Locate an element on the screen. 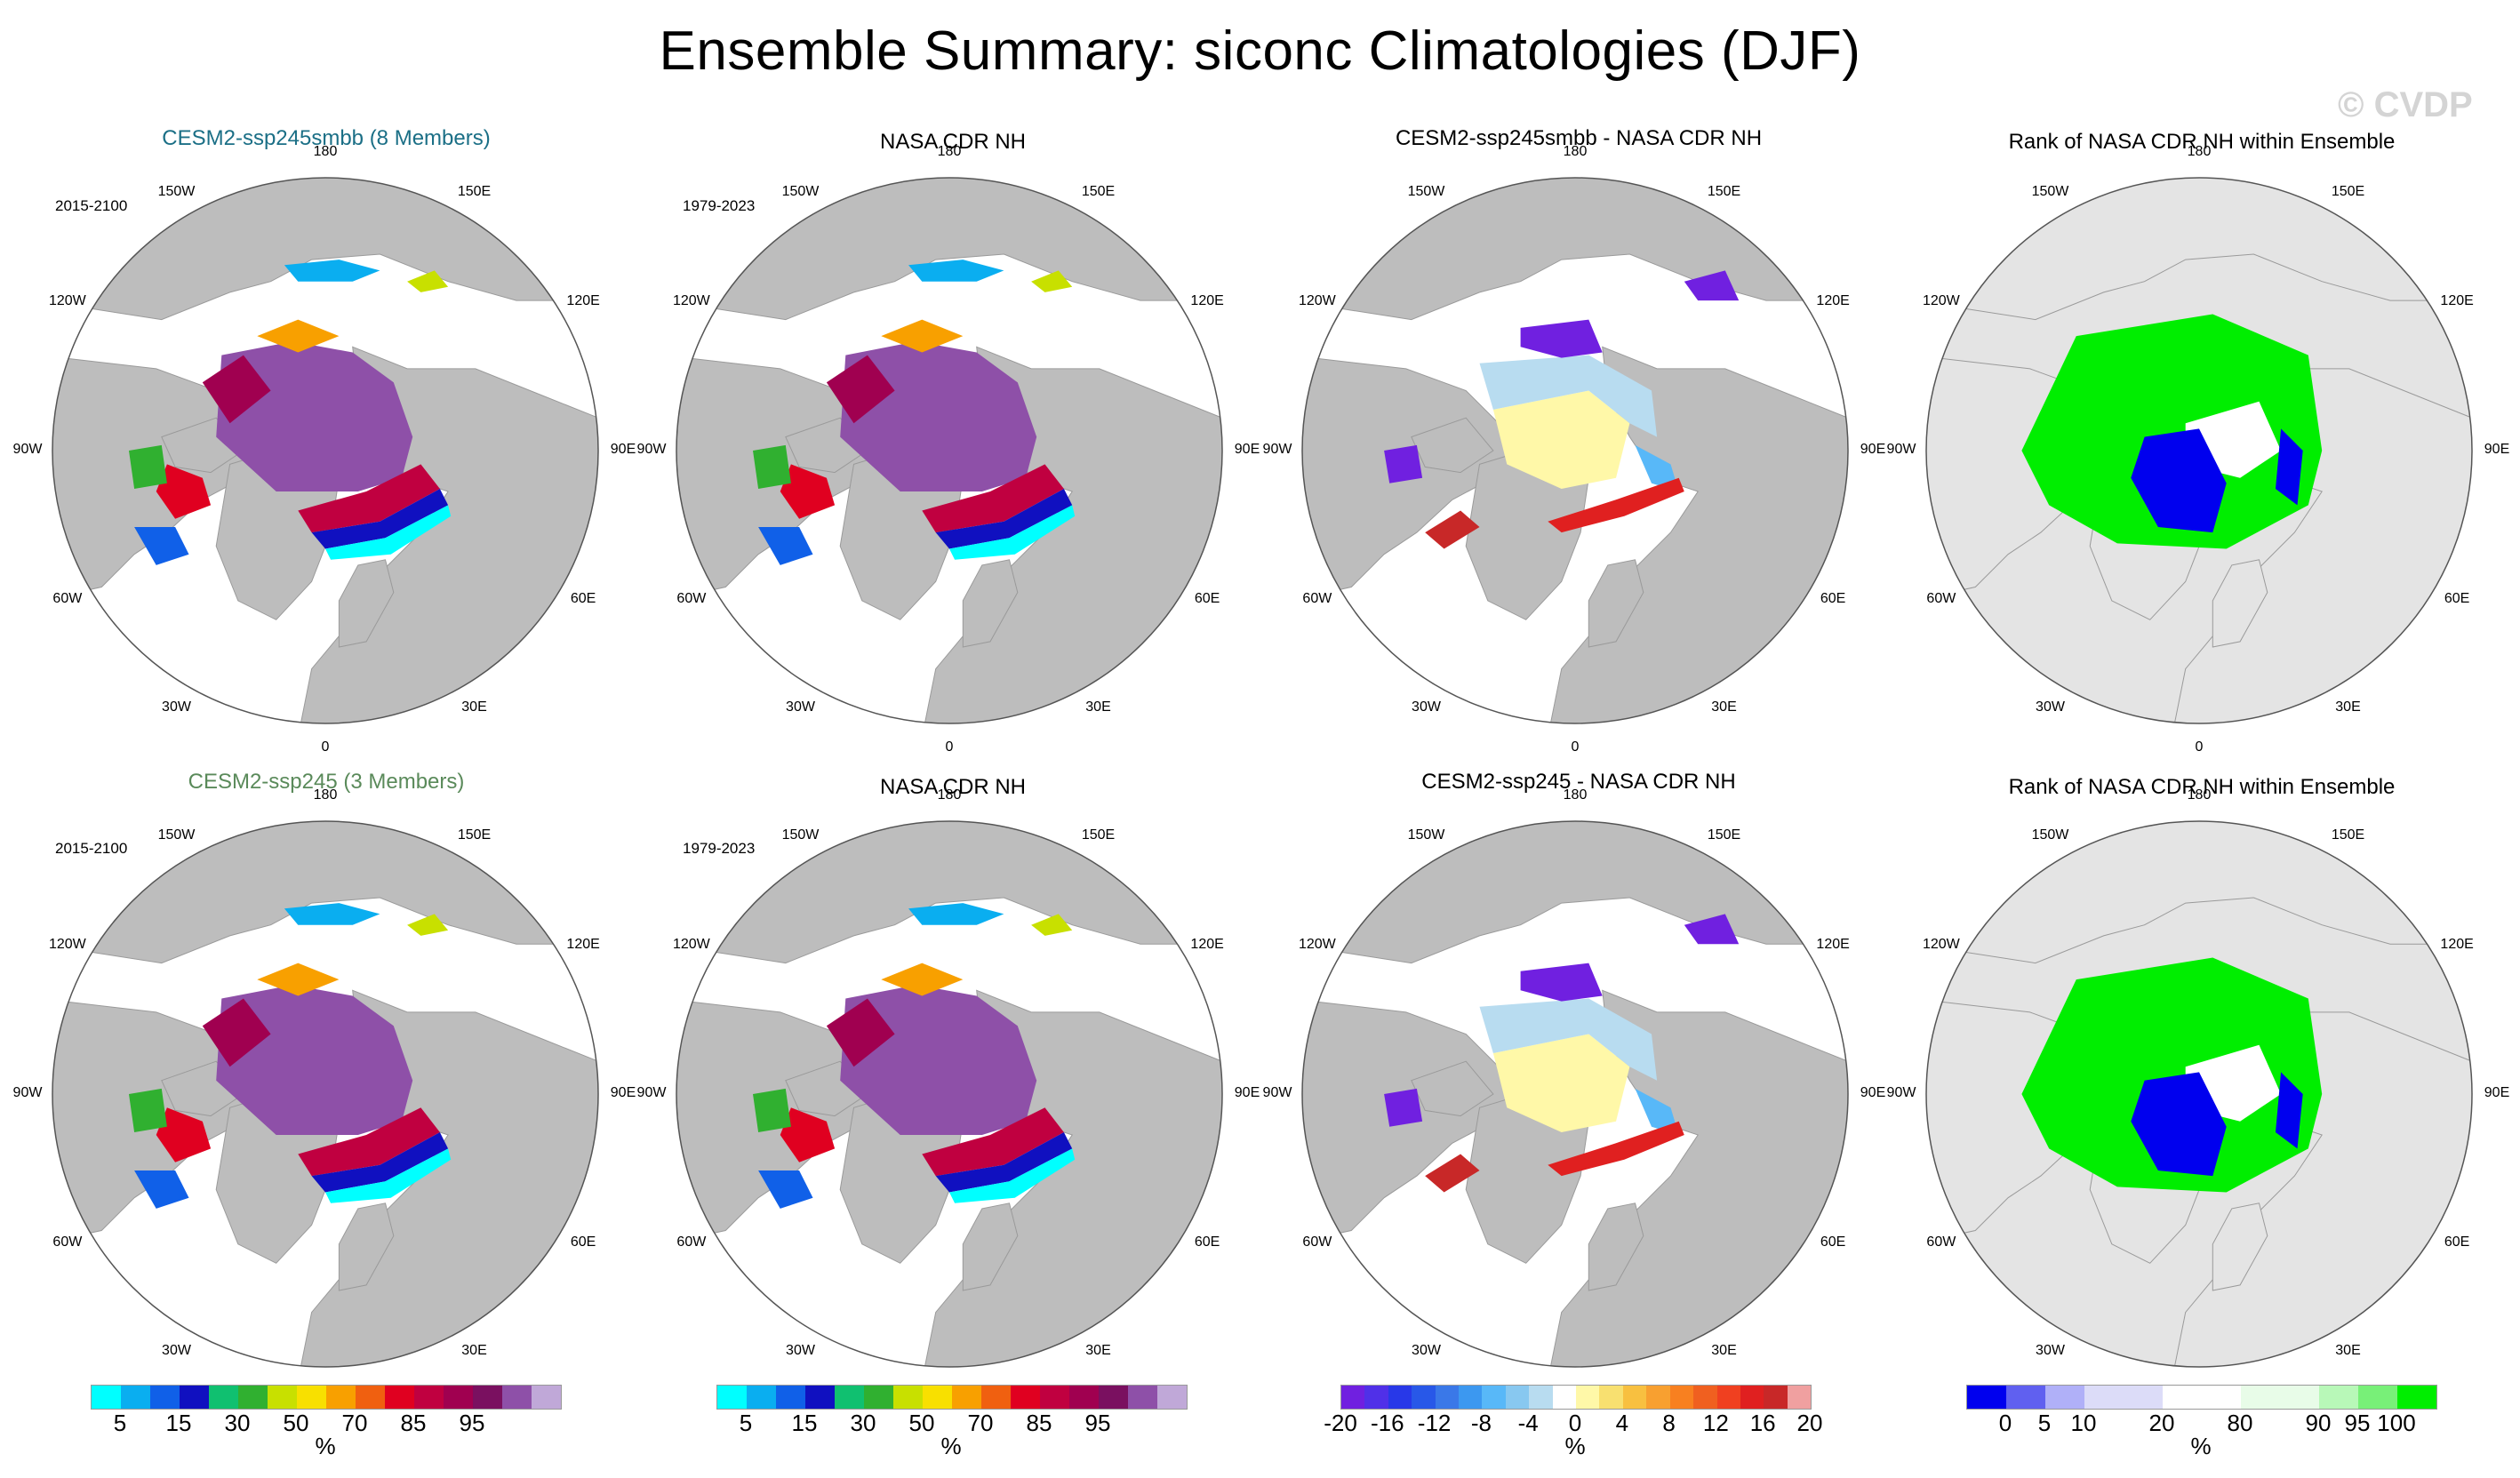 Image resolution: width=2520 pixels, height=1478 pixels. panel-title-r2-c3: CESM2-ssp245 - NASA CDR NH is located at coordinates (1578, 782).